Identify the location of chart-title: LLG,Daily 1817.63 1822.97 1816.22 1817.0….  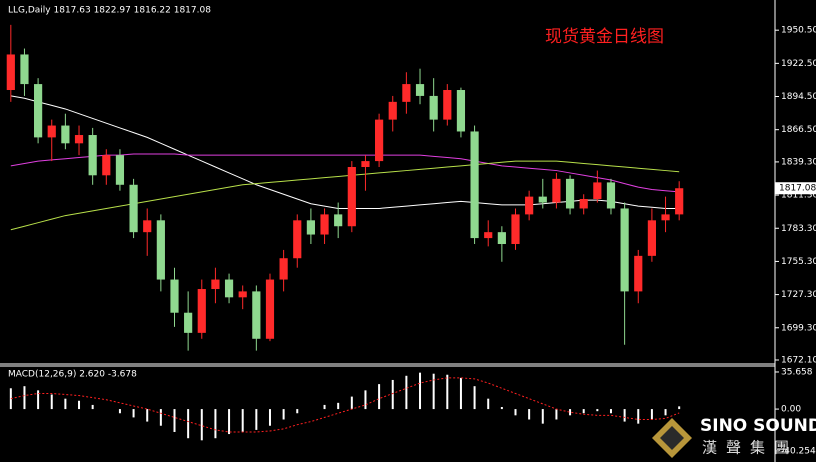
(109, 11).